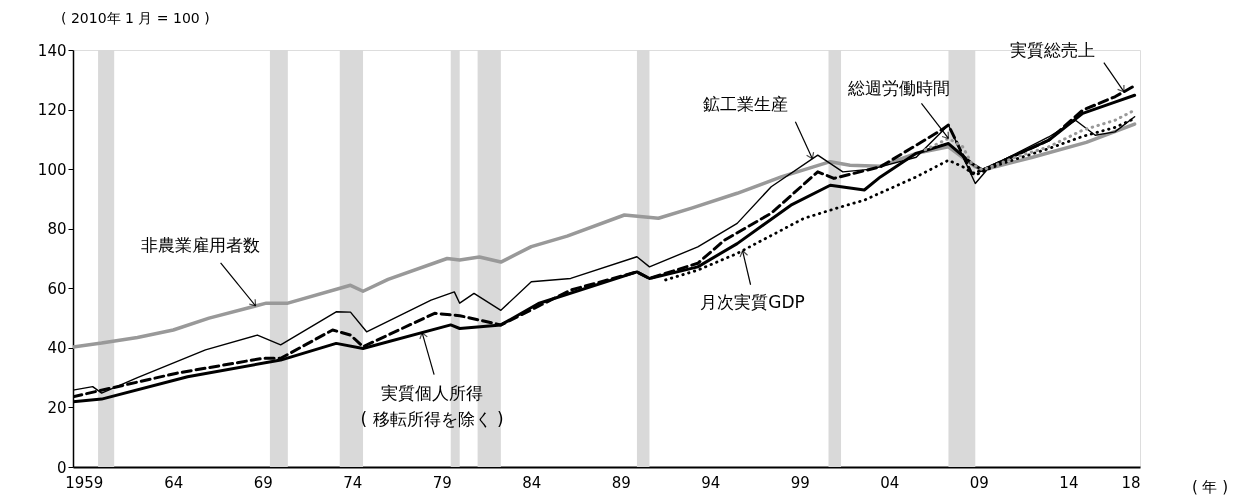  I want to click on x-axis-title: ( 年 ), so click(1210, 487).